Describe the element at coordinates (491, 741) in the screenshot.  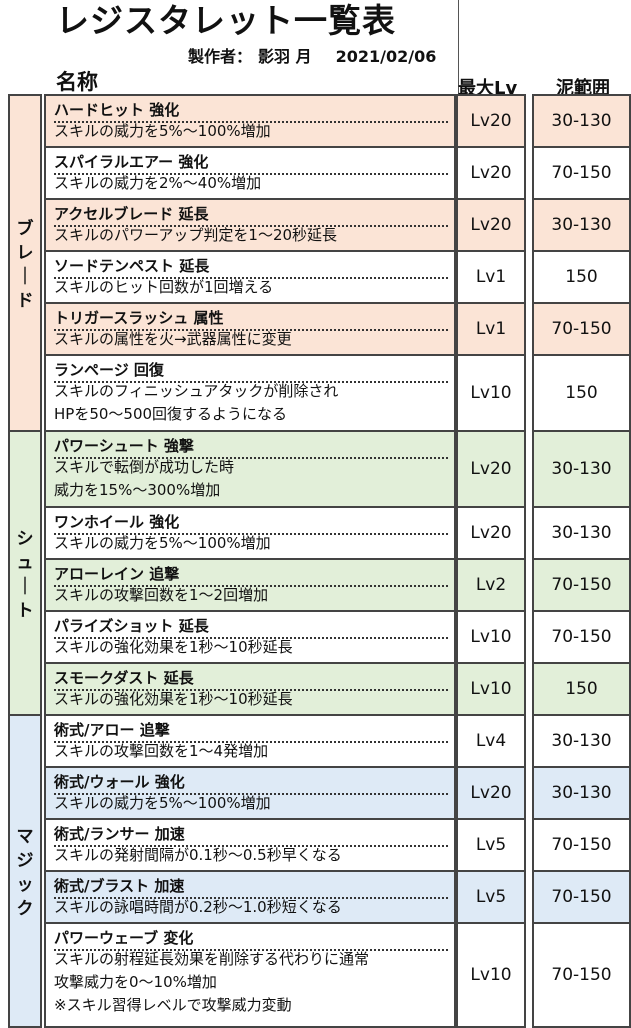
I see `max-level-cell: Lv4` at that location.